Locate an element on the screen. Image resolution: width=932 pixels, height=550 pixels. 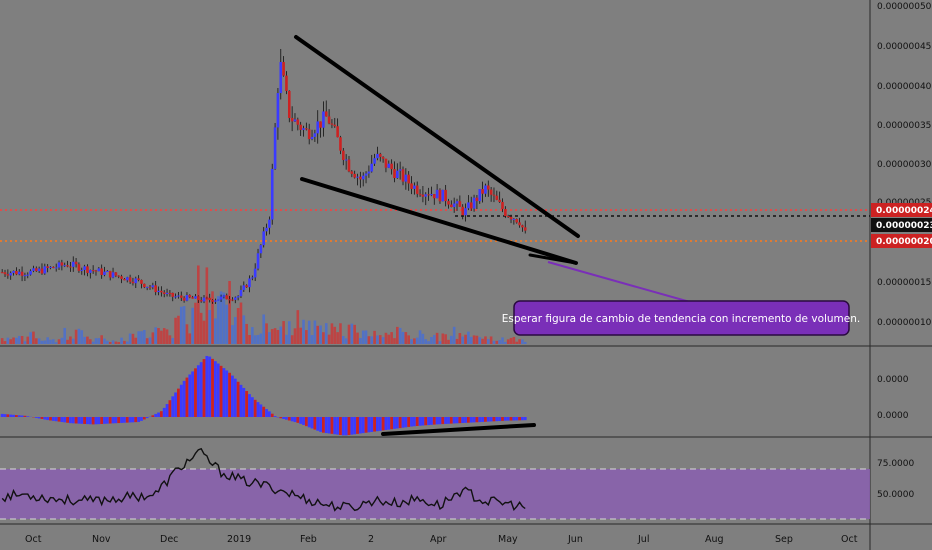
time-tick: Sep is located at coordinates (784, 539).